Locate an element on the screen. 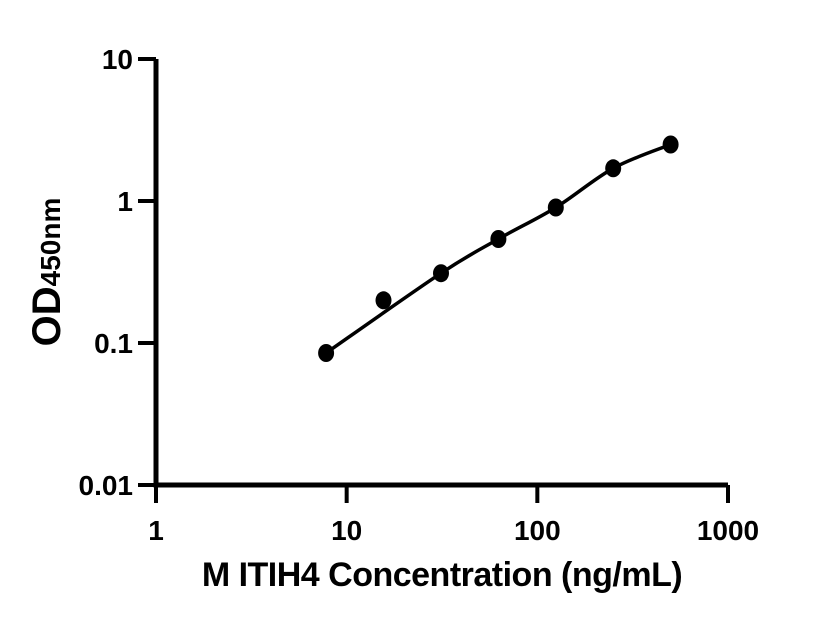 Image resolution: width=816 pixels, height=640 pixels. x-axis-title: M ITIH4 Concentration (ng/mL) is located at coordinates (442, 575).